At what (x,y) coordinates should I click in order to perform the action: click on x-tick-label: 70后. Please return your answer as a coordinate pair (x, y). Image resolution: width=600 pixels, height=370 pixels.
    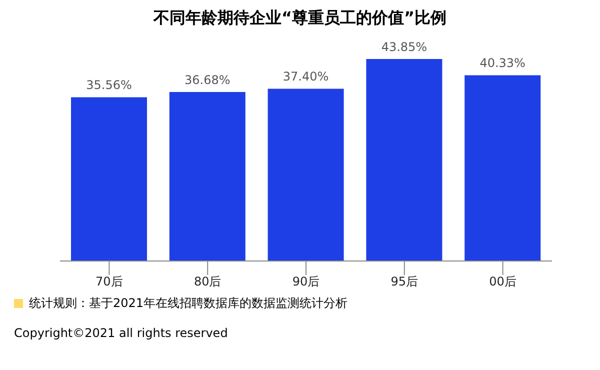
    Looking at the image, I should click on (109, 281).